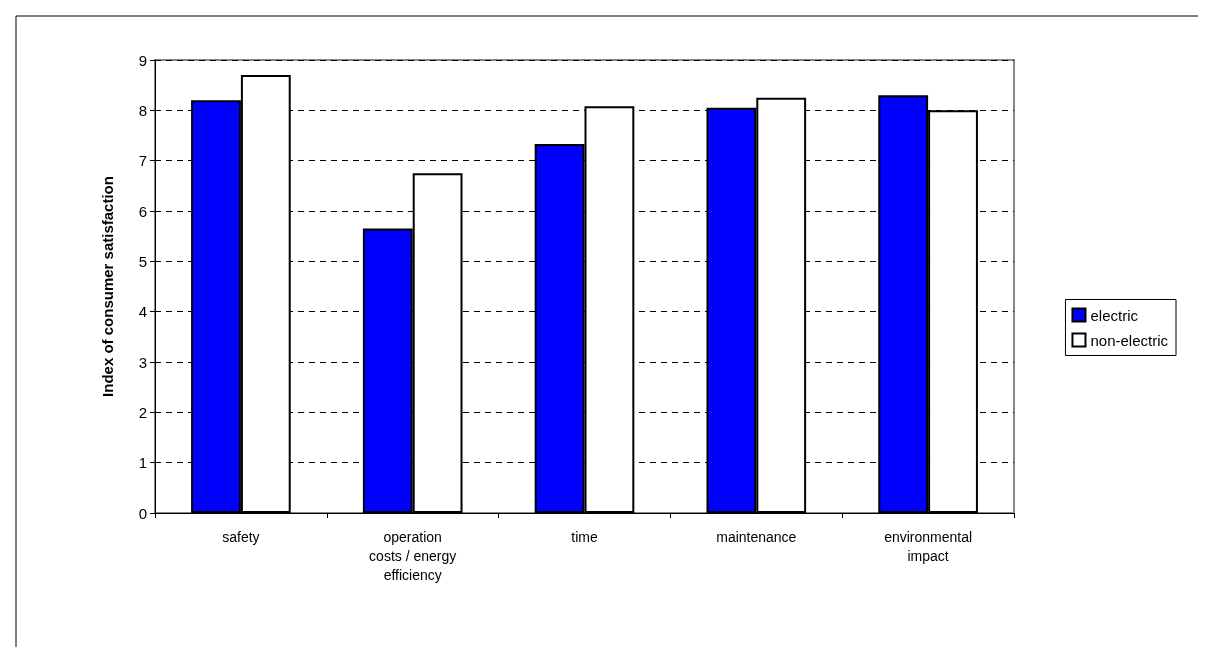 The image size is (1206, 655). I want to click on y-tick-label: 3, so click(142, 362).